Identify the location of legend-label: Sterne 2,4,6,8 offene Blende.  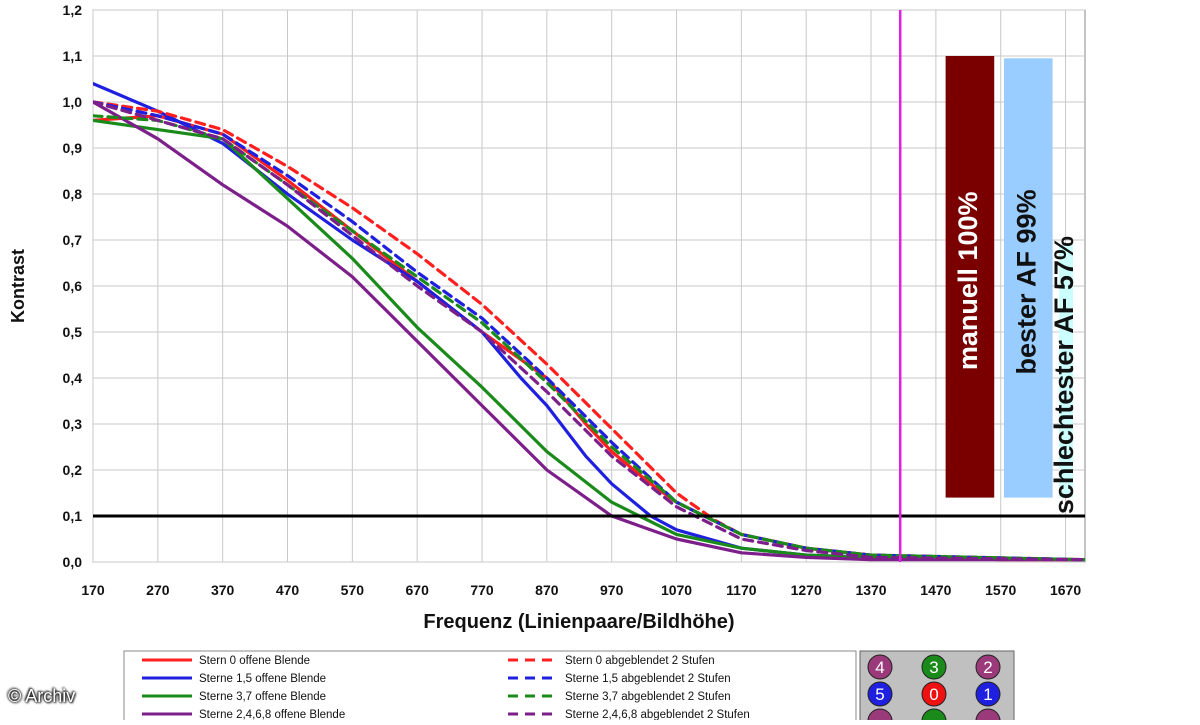
(272, 714).